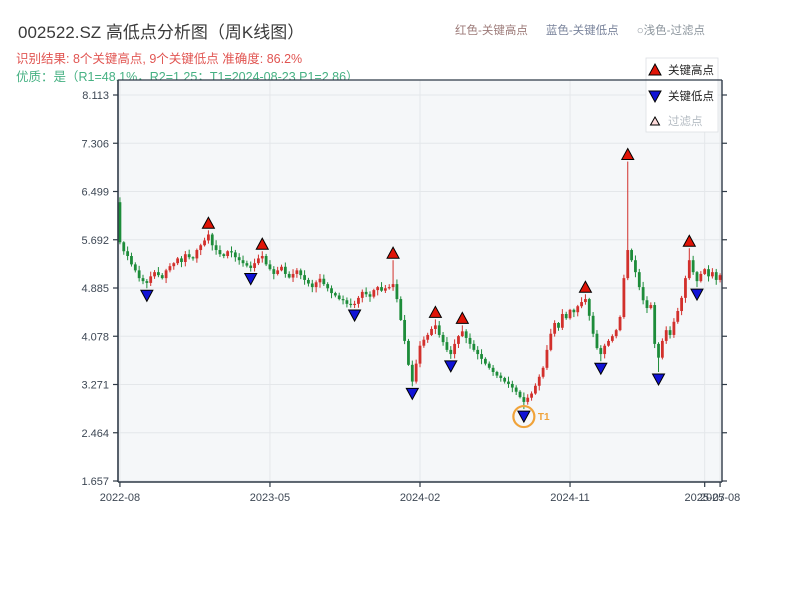 The width and height of the screenshot is (800, 600). I want to click on page-title: 002522.SZ 高低点分析图（周K线图）, so click(161, 32).